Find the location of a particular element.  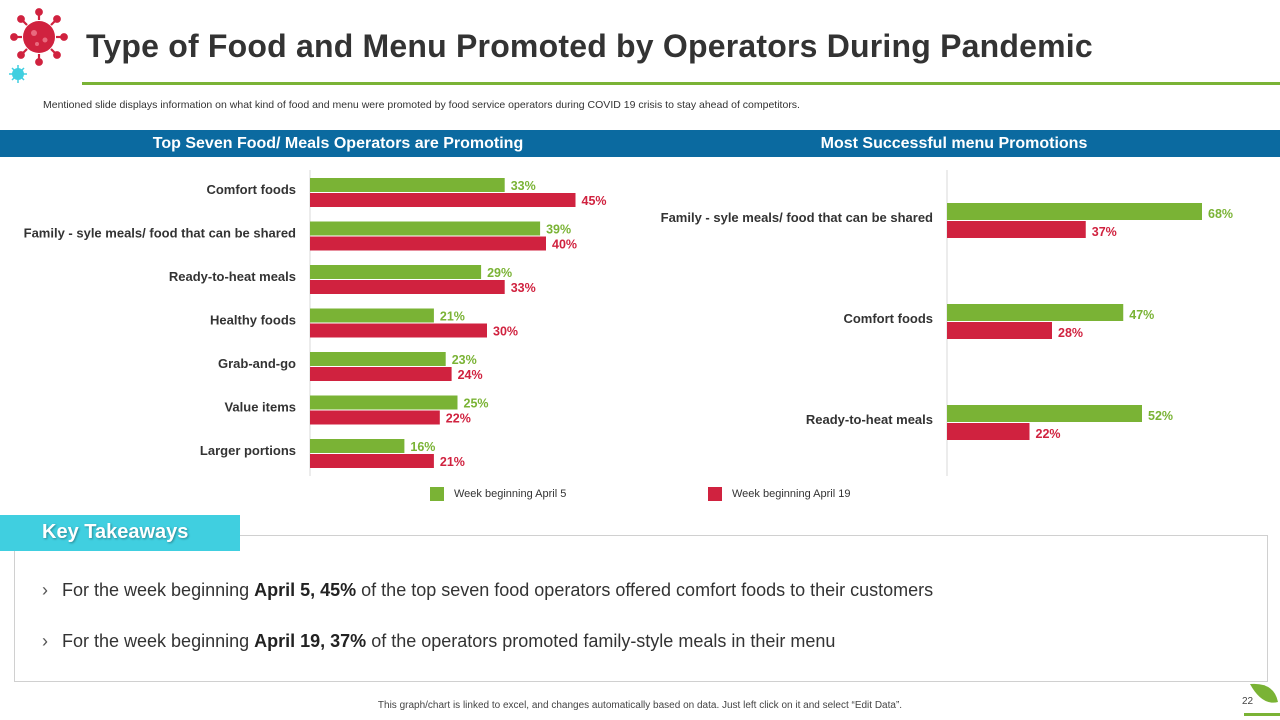

virus-icon is located at coordinates (38, 45).